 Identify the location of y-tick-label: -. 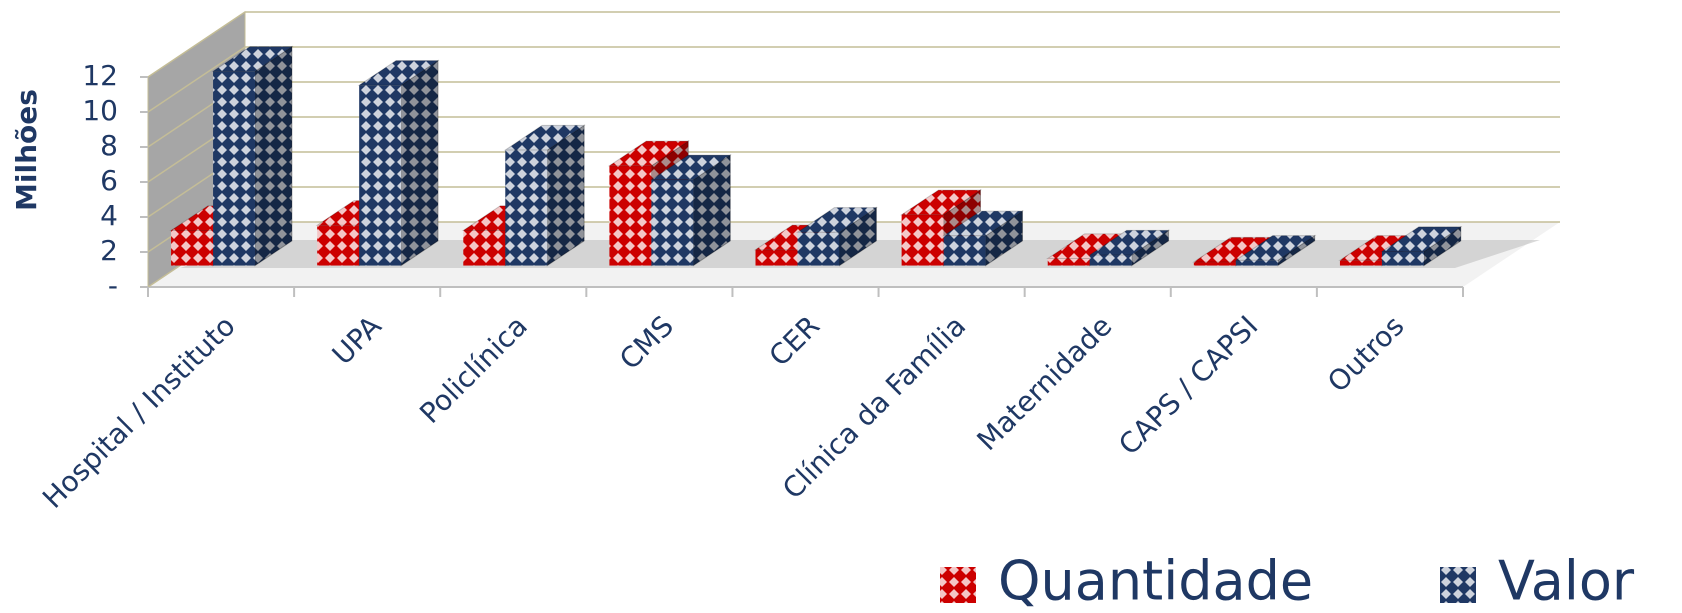
(113, 285).